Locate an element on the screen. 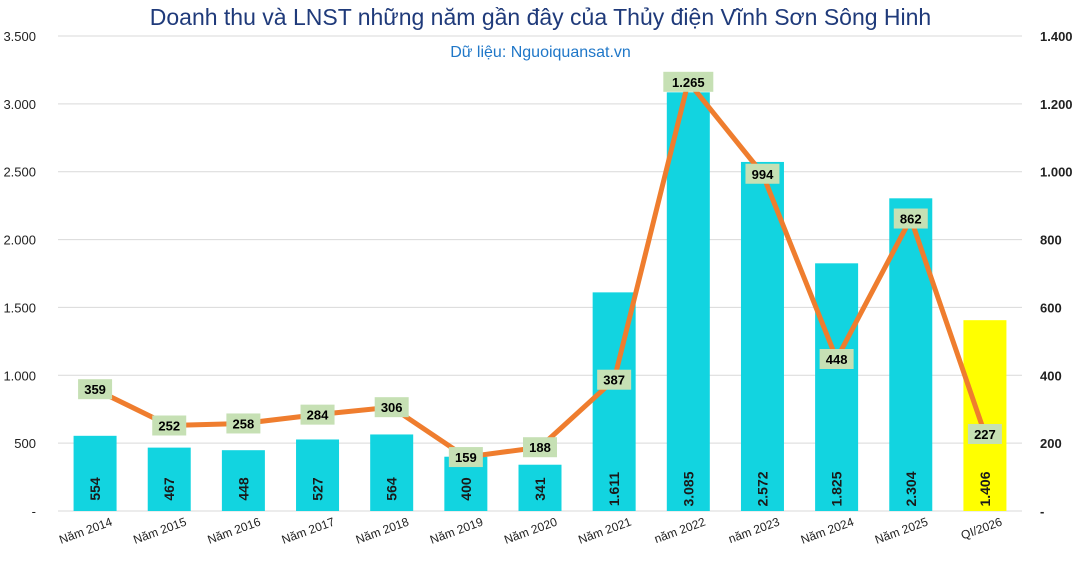 The width and height of the screenshot is (1081, 567). bar-value-label: 554 is located at coordinates (95, 489).